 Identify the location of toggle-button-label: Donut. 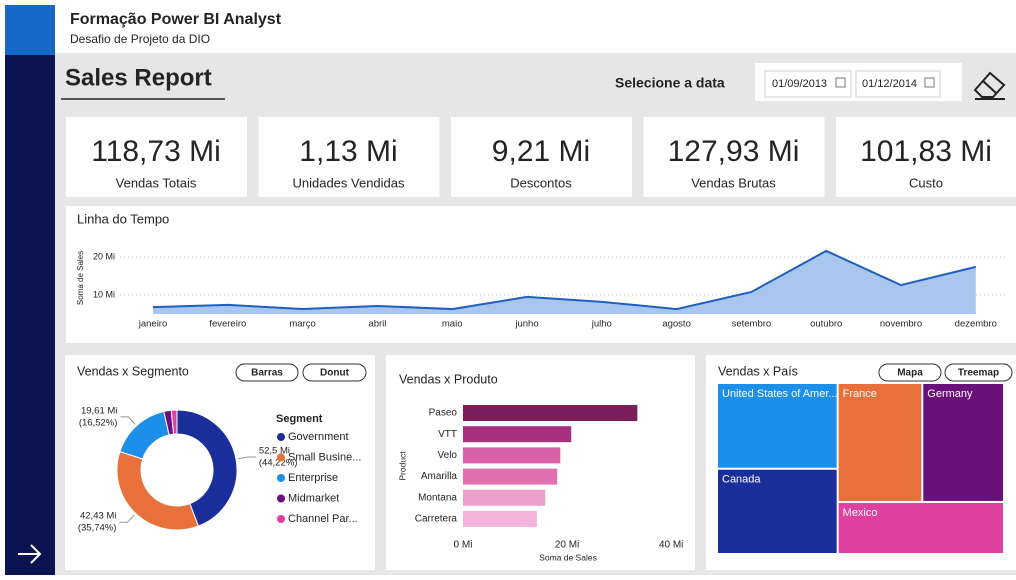
(335, 373).